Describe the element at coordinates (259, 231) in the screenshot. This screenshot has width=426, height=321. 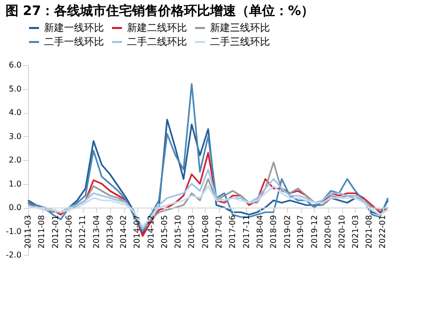
I see `x-tick-label: 2018-04` at that location.